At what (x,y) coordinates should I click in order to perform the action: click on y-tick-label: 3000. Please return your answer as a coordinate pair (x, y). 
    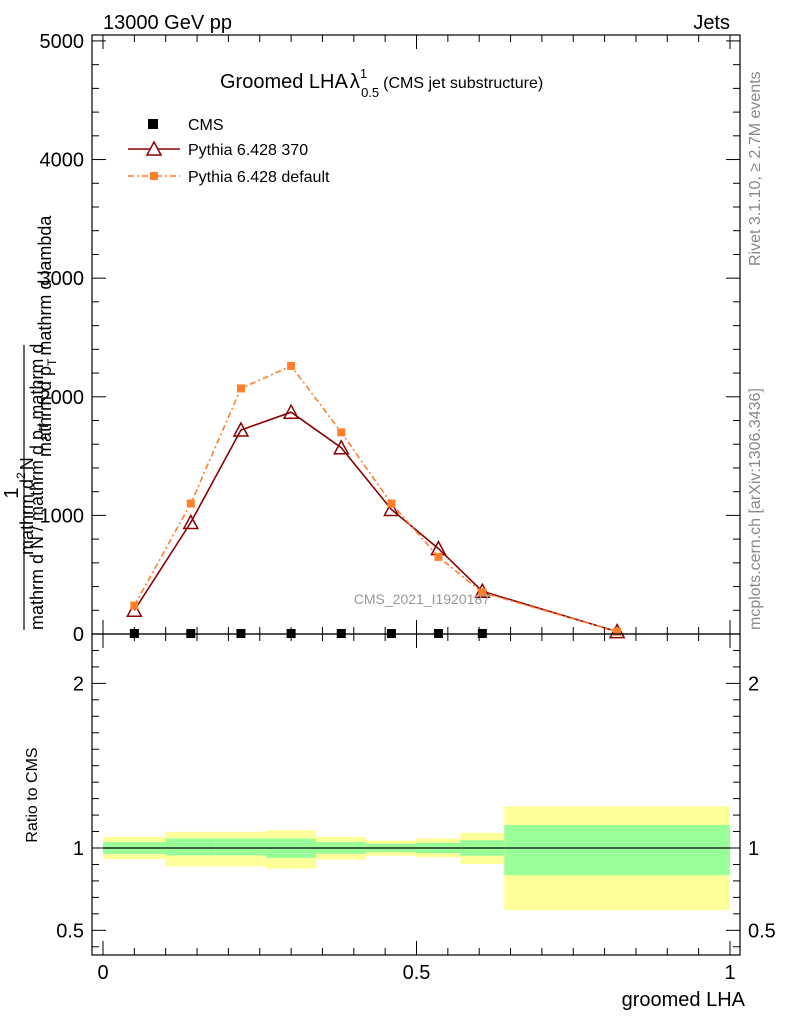
    Looking at the image, I should click on (62, 279).